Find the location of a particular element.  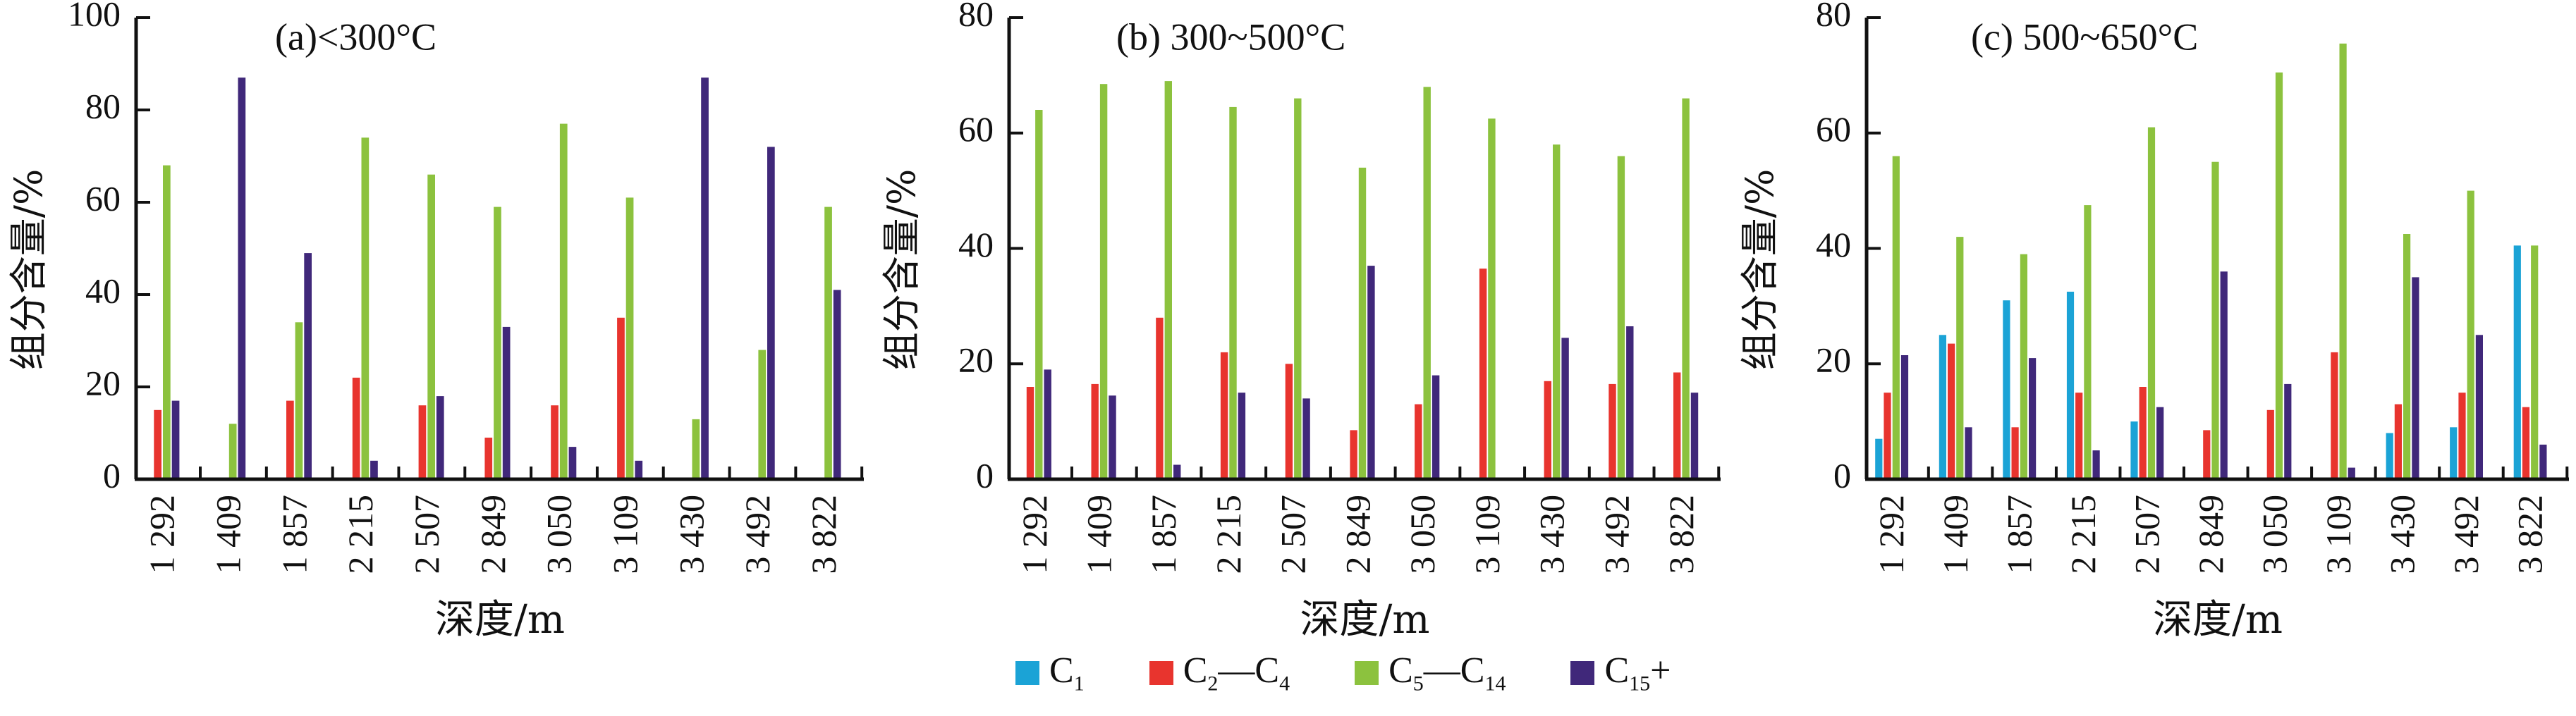

legend-label-c1: C1 is located at coordinates (1067, 673).